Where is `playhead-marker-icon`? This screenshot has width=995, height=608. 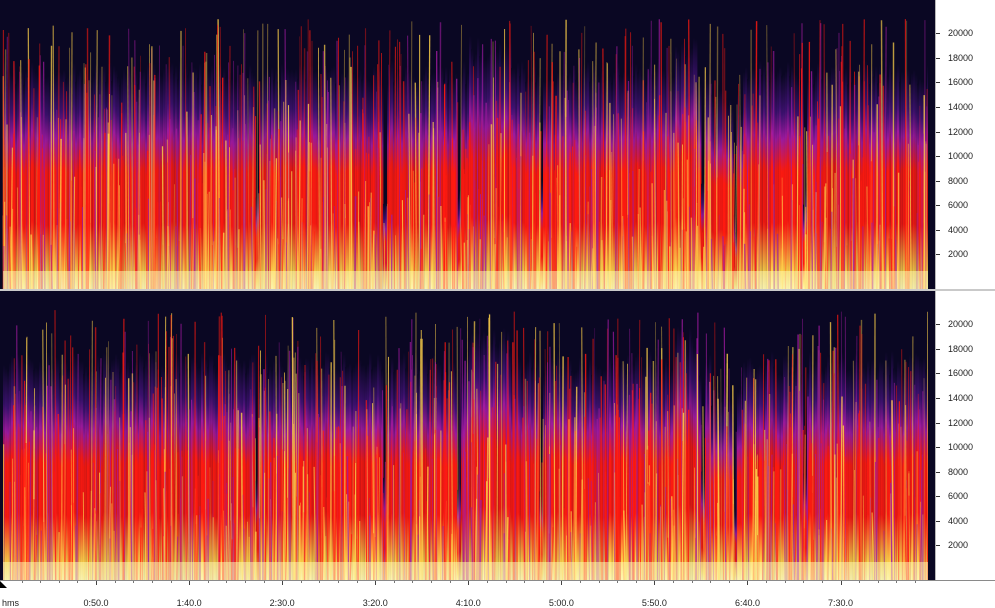
playhead-marker-icon is located at coordinates (3, 584).